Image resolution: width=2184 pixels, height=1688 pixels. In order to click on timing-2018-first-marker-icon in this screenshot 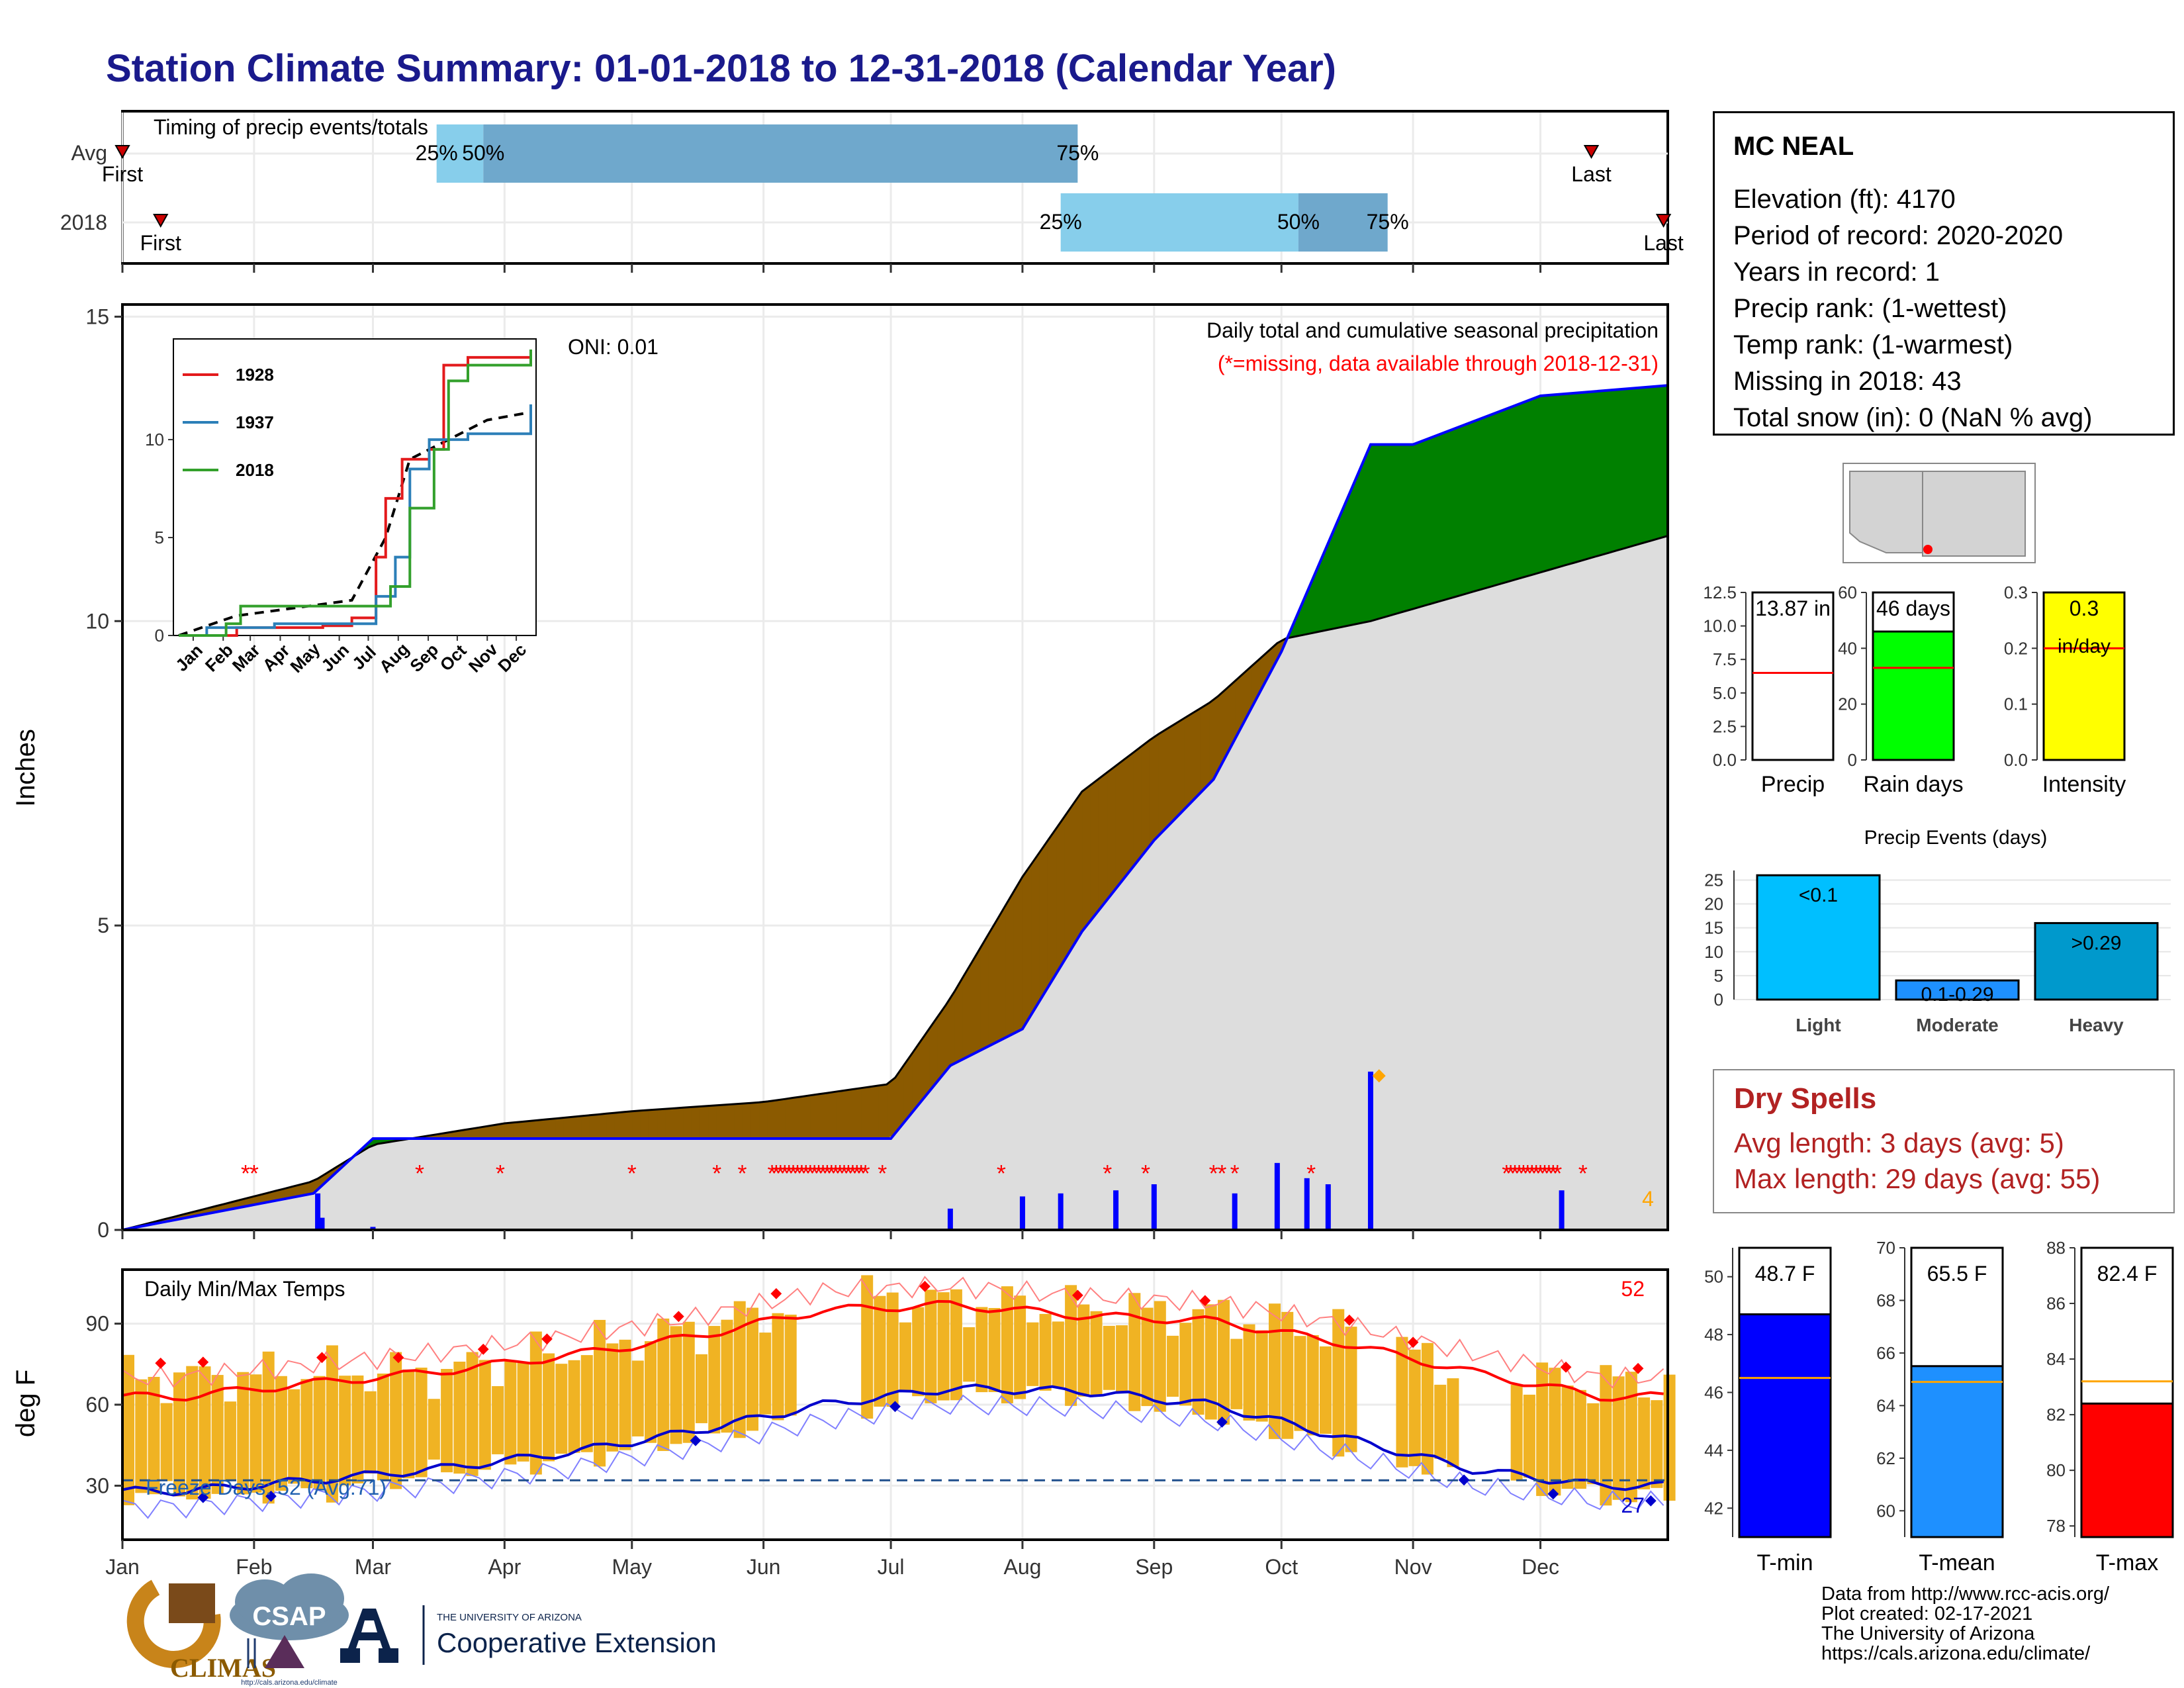, I will do `click(161, 221)`.